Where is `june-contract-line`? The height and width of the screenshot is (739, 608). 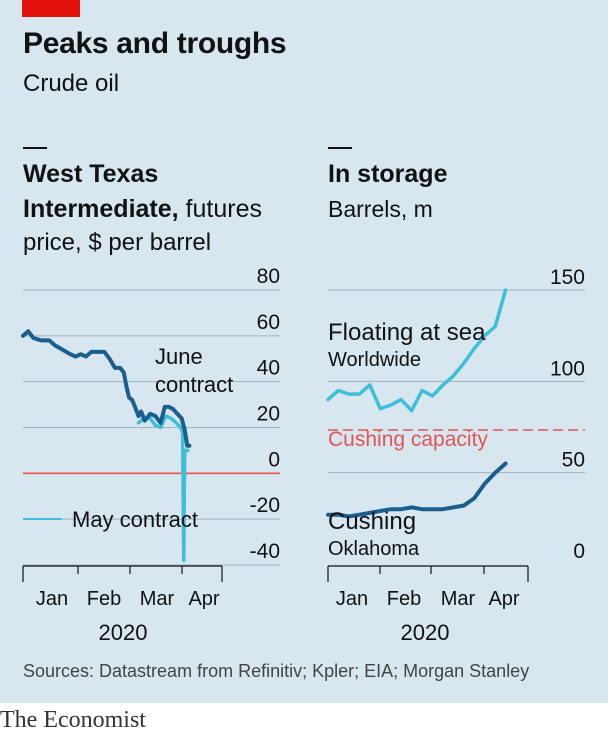
june-contract-line is located at coordinates (106, 388).